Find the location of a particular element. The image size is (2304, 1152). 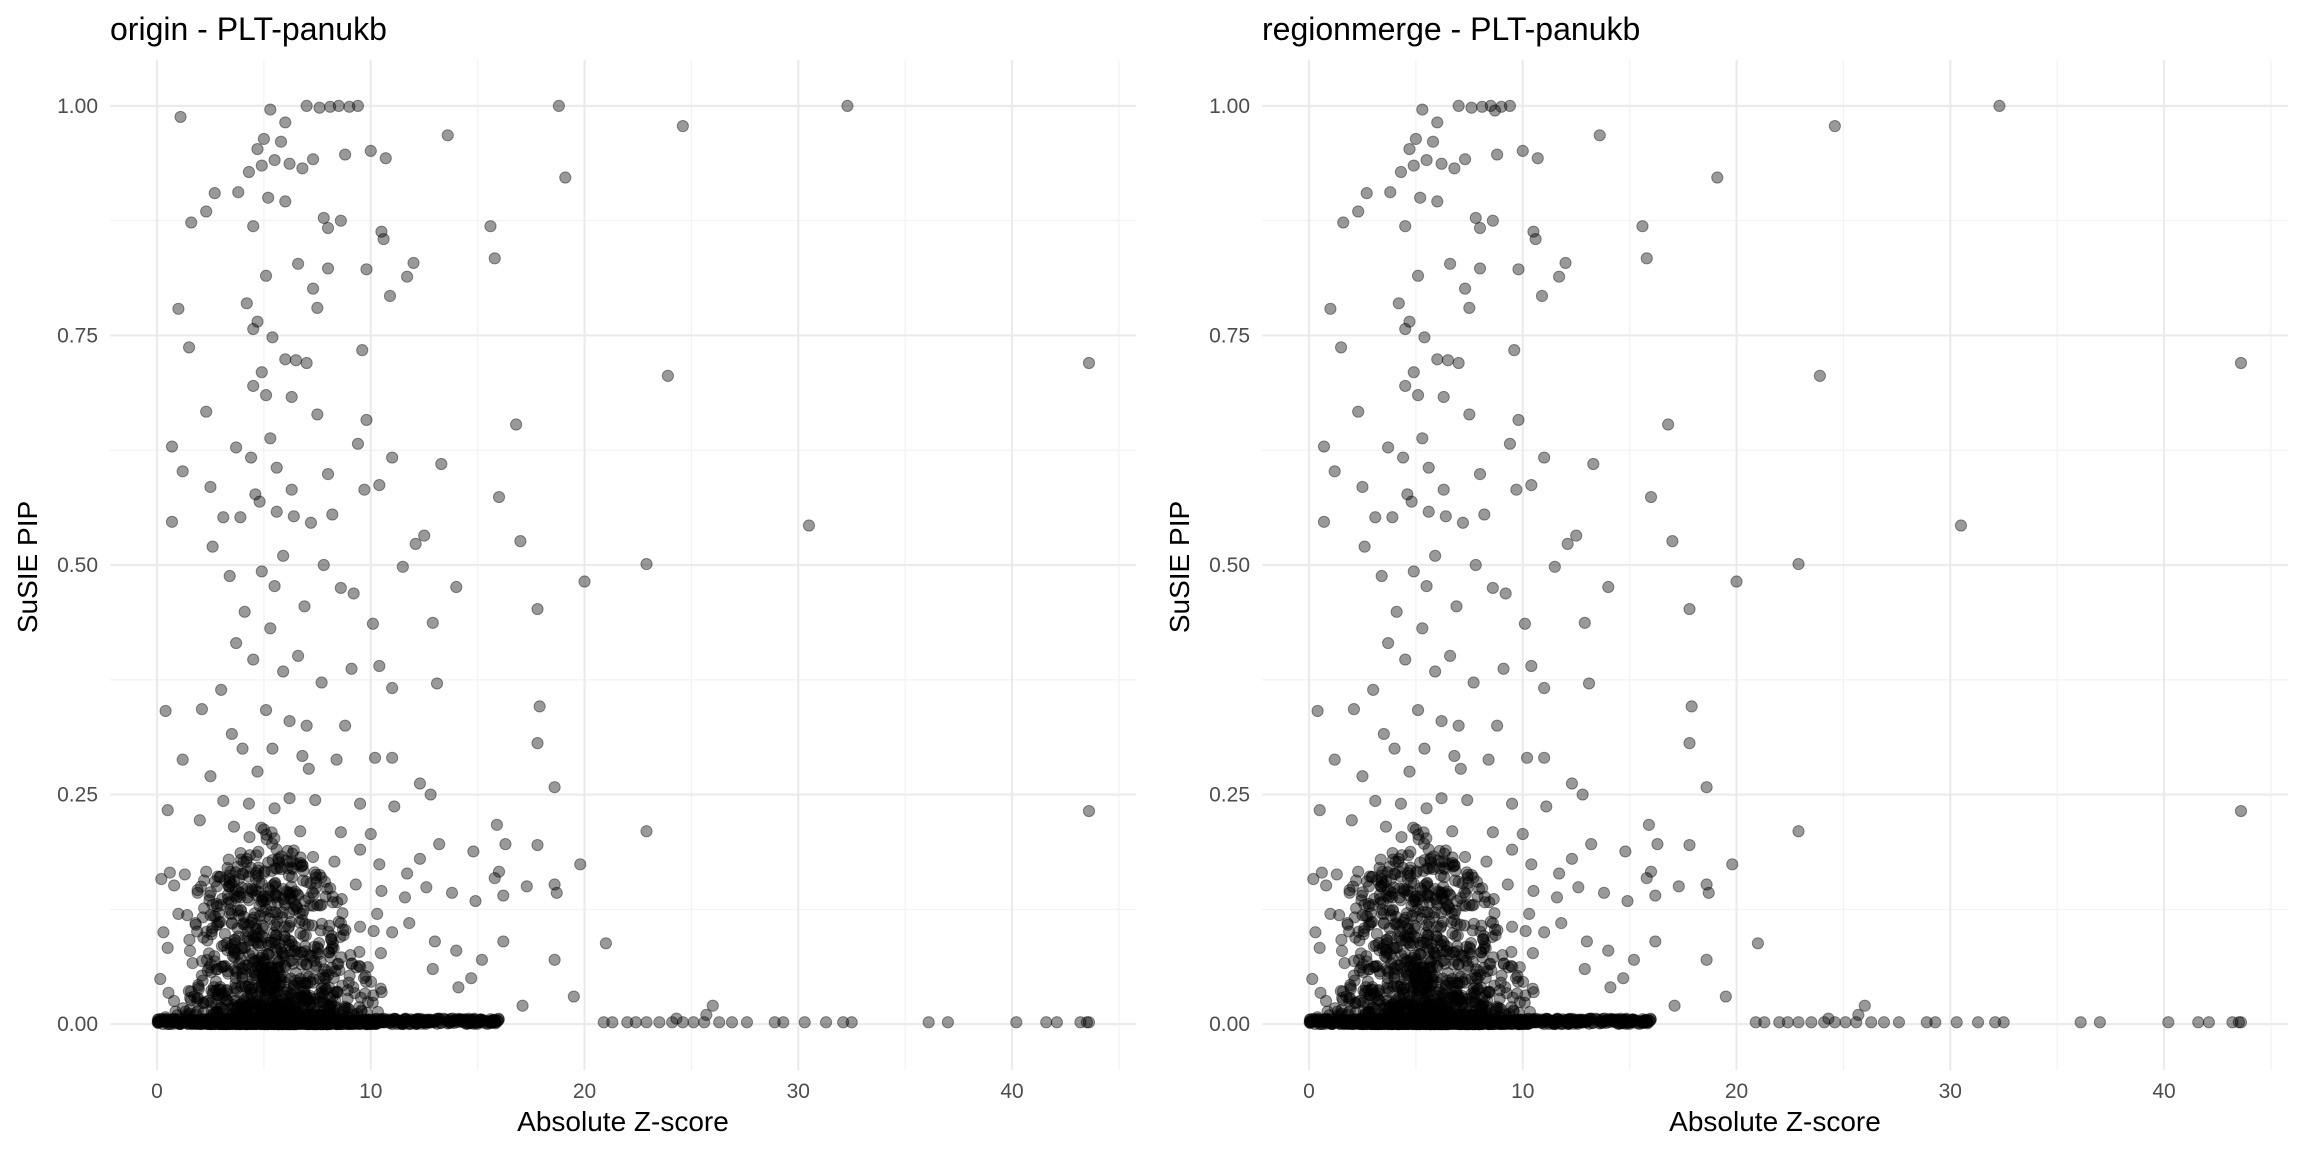

x-tick-label: 10 is located at coordinates (1522, 1091).